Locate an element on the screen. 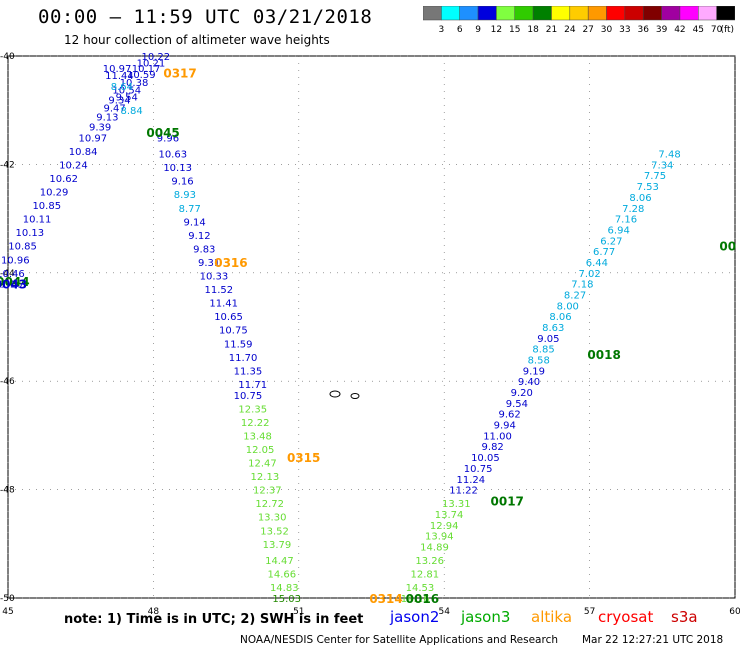 The width and height of the screenshot is (740, 650). wave-height-label: 13.26 is located at coordinates (429, 561).